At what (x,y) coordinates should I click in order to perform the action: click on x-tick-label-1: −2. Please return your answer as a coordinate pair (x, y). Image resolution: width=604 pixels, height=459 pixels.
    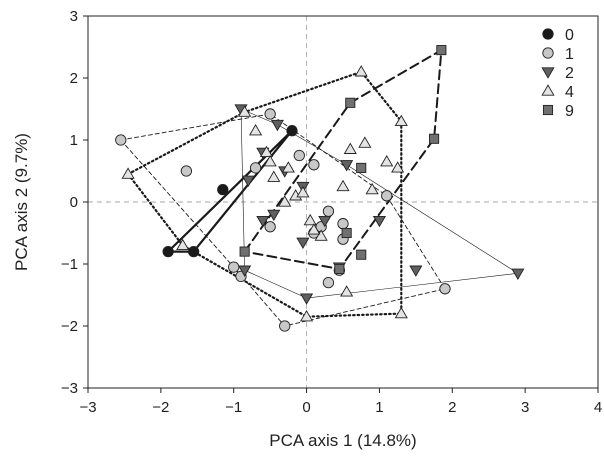
    Looking at the image, I should click on (160, 407).